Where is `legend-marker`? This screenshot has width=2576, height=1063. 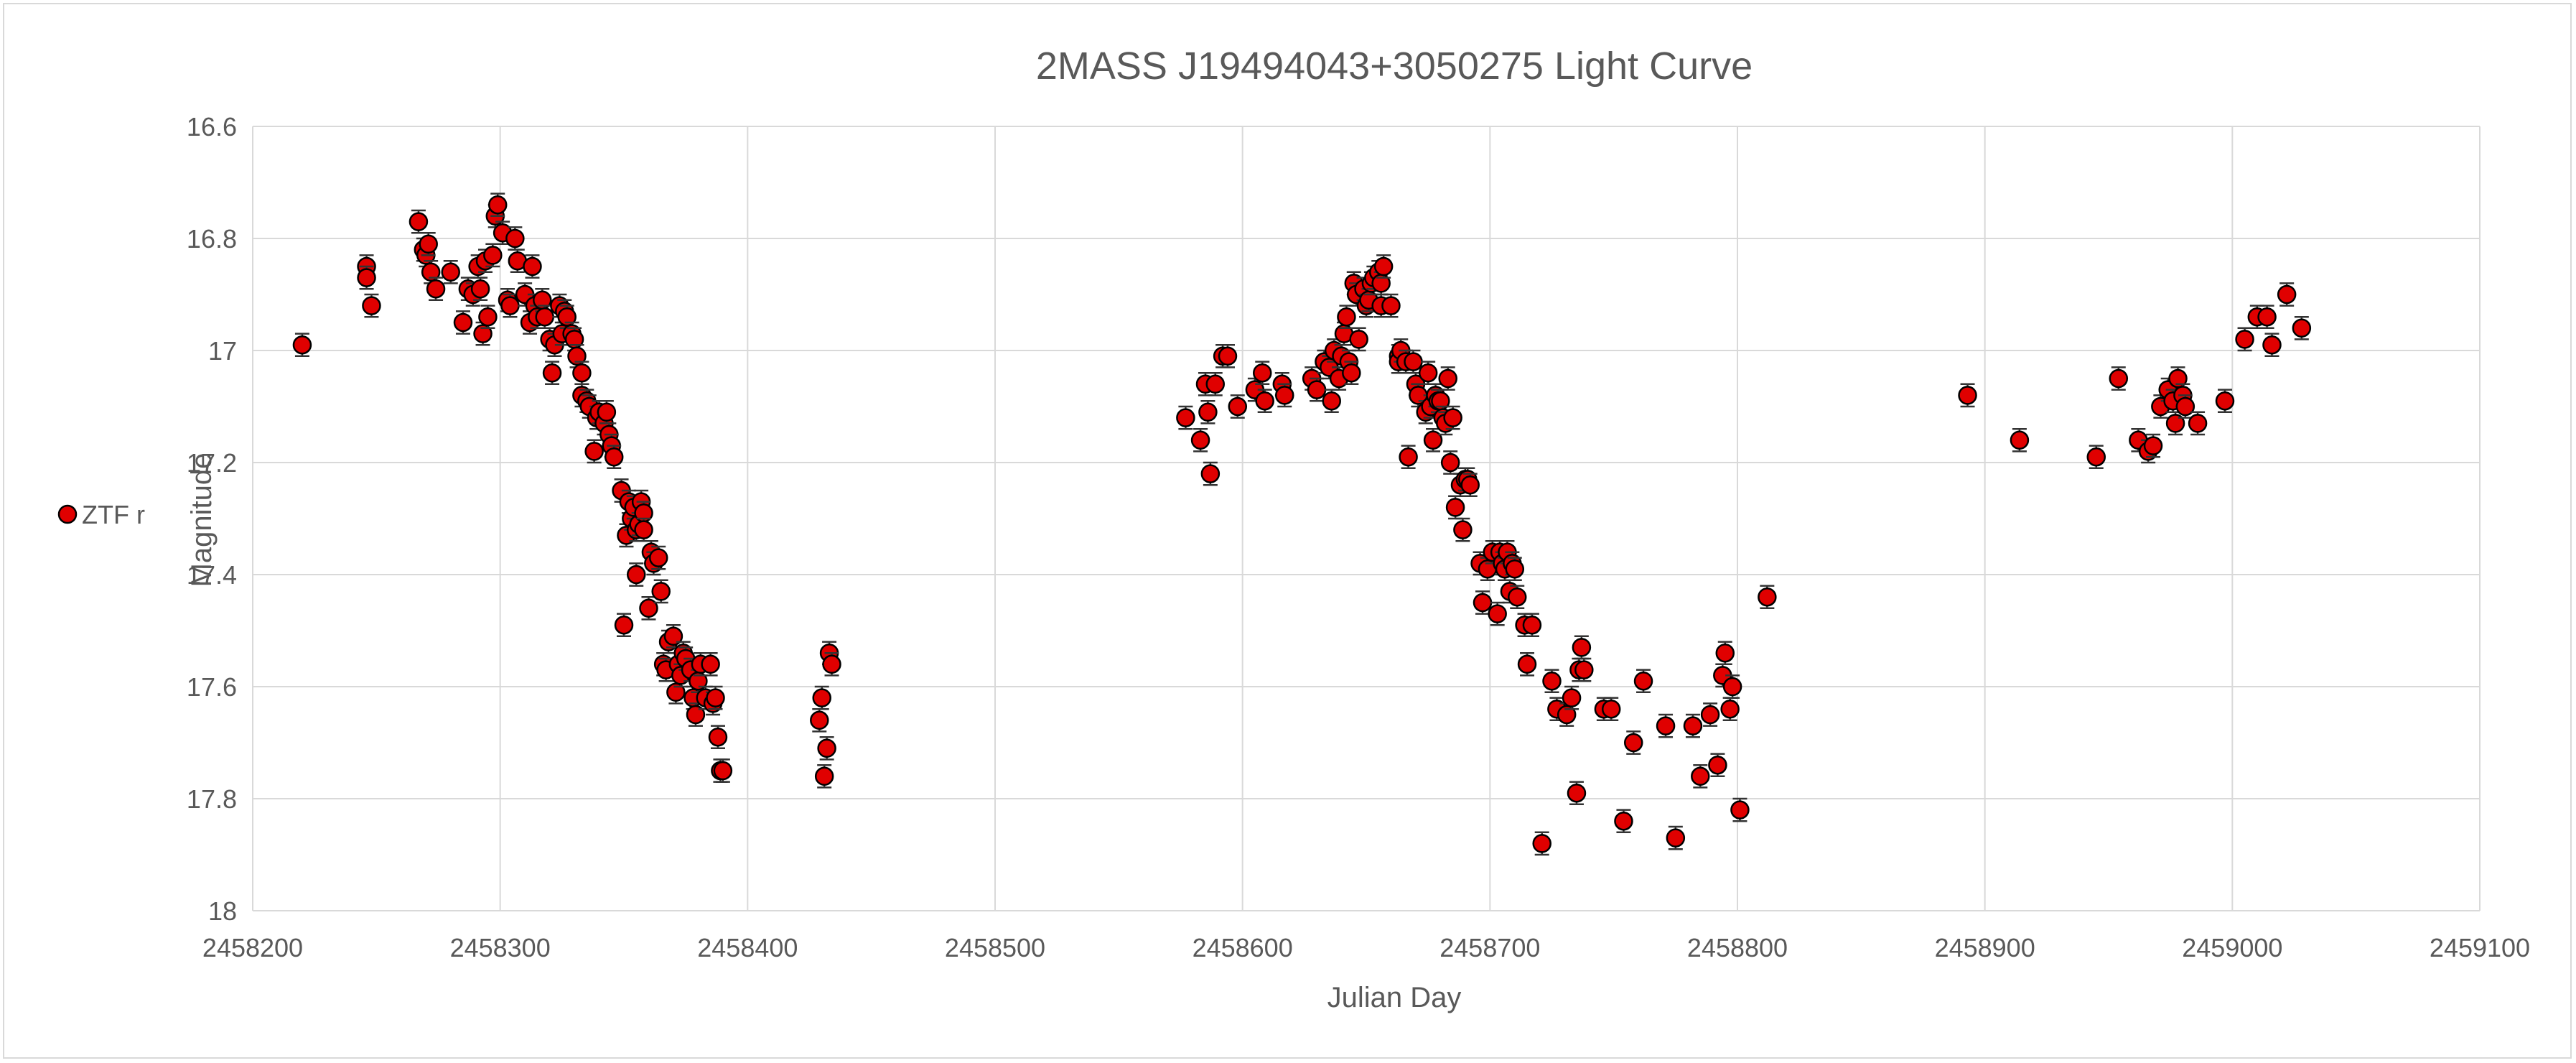 legend-marker is located at coordinates (67, 514).